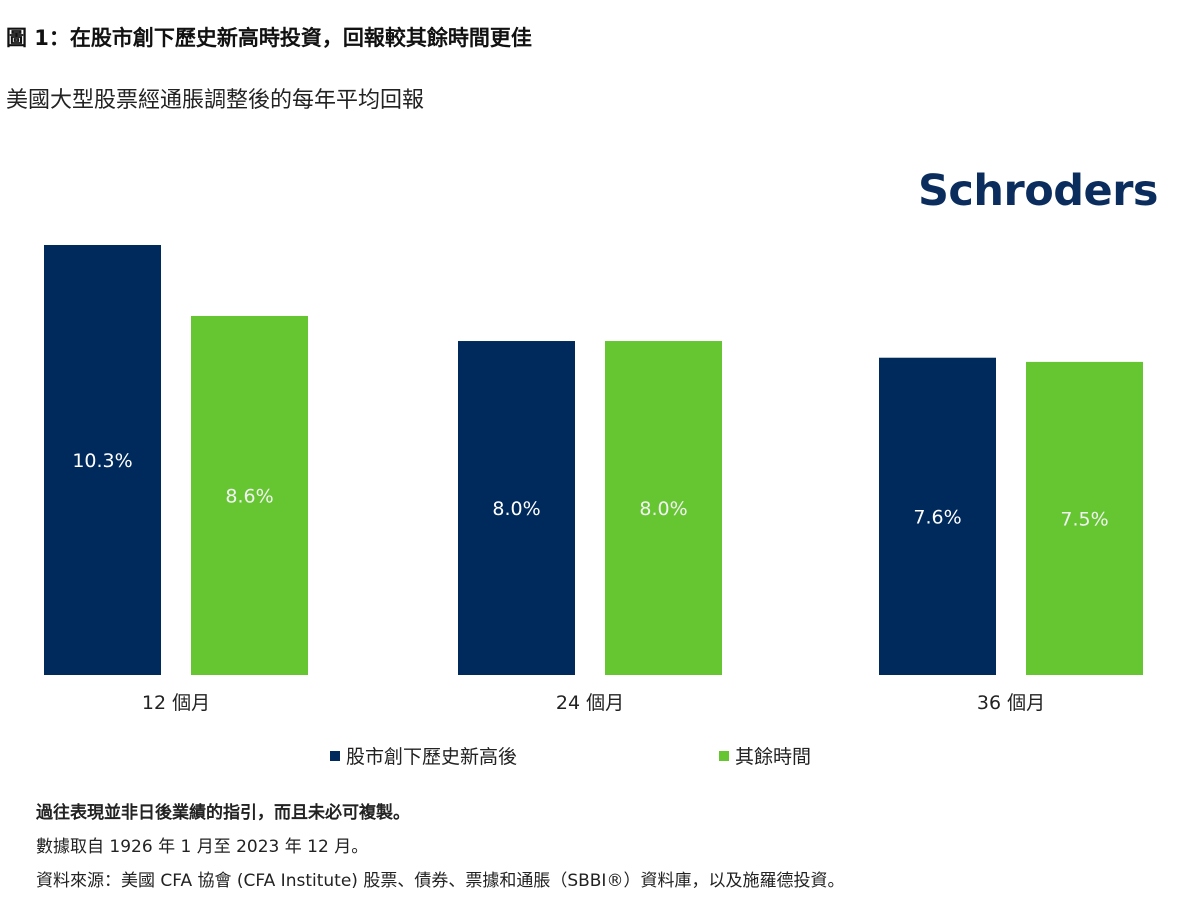  What do you see at coordinates (176, 703) in the screenshot?
I see `category-label-1: 12 個月` at bounding box center [176, 703].